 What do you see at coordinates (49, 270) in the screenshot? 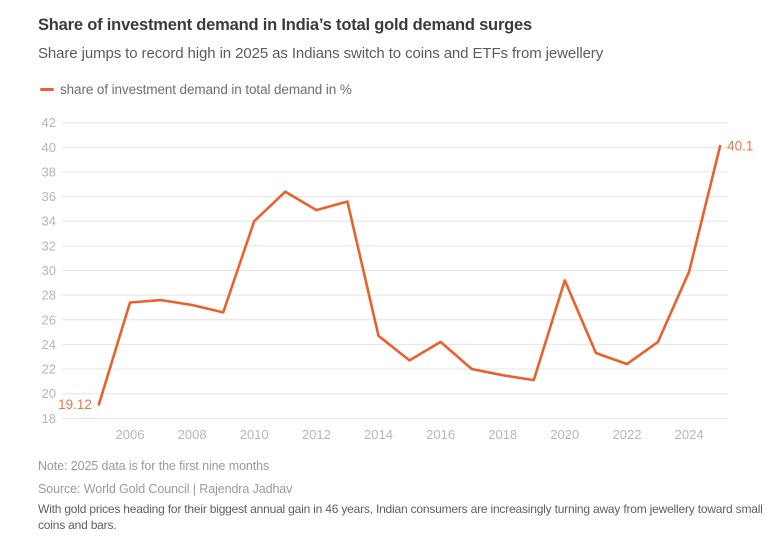
I see `y-axis-tick-label: 30` at bounding box center [49, 270].